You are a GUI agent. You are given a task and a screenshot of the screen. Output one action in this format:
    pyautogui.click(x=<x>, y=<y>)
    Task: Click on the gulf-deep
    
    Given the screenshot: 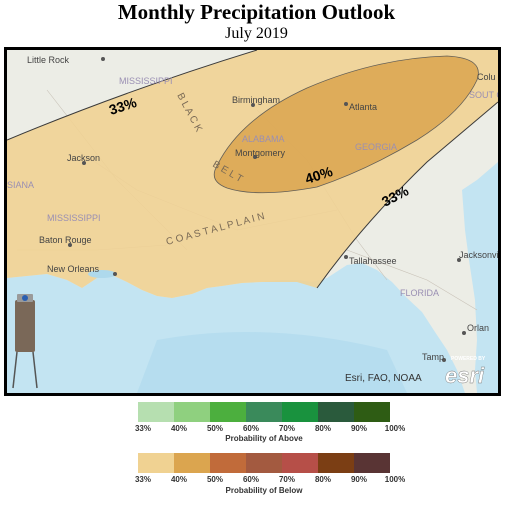 What is the action you would take?
    pyautogui.click(x=272, y=362)
    